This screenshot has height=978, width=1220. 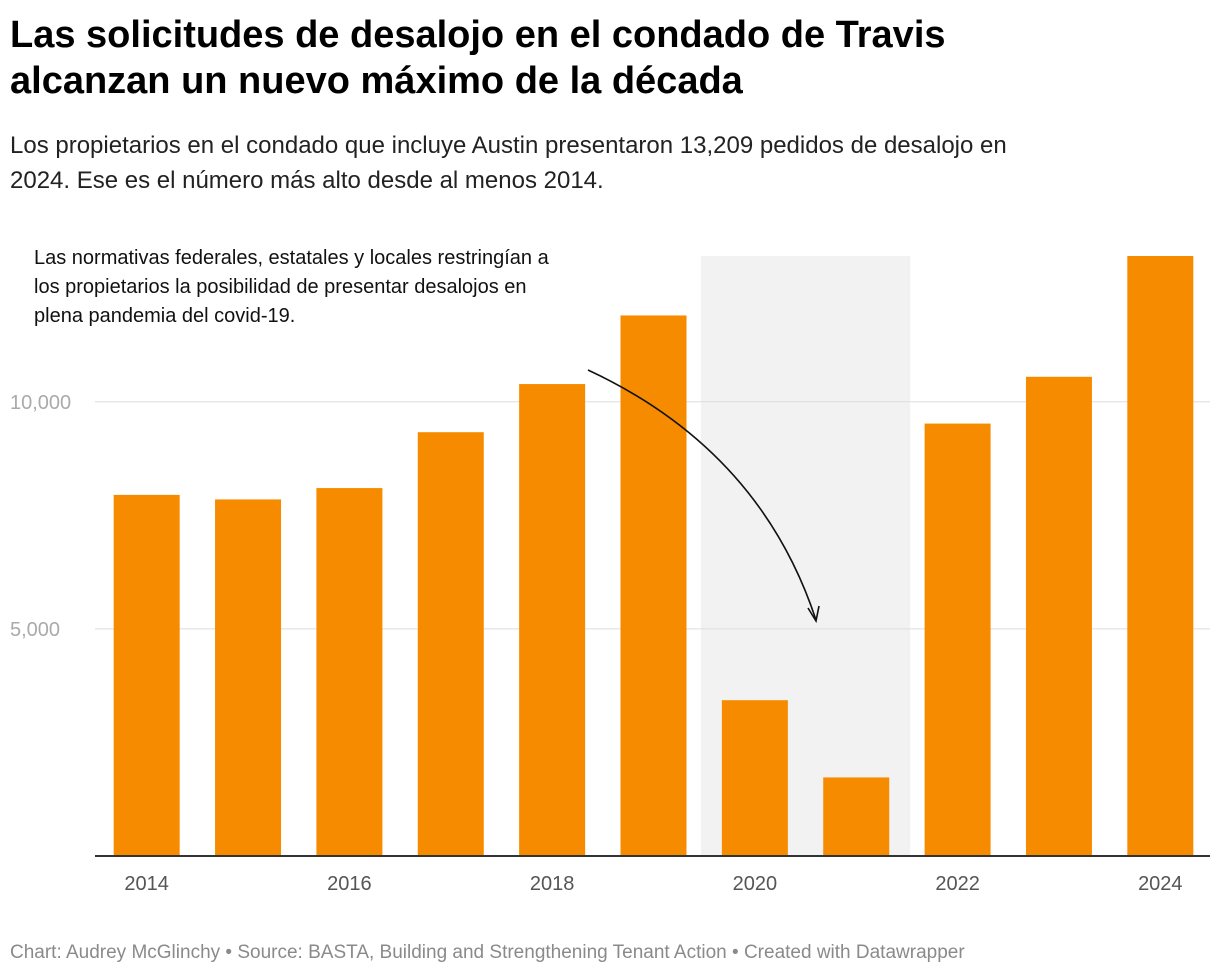 I want to click on bar-2024, so click(x=1160, y=556).